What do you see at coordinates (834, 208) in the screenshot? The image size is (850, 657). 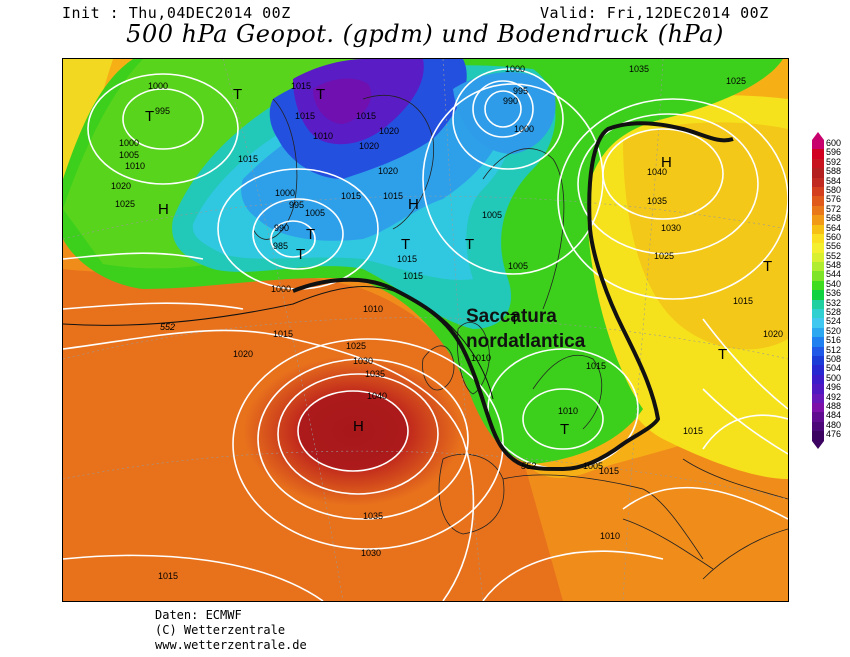 I see `legend-label: 572` at bounding box center [834, 208].